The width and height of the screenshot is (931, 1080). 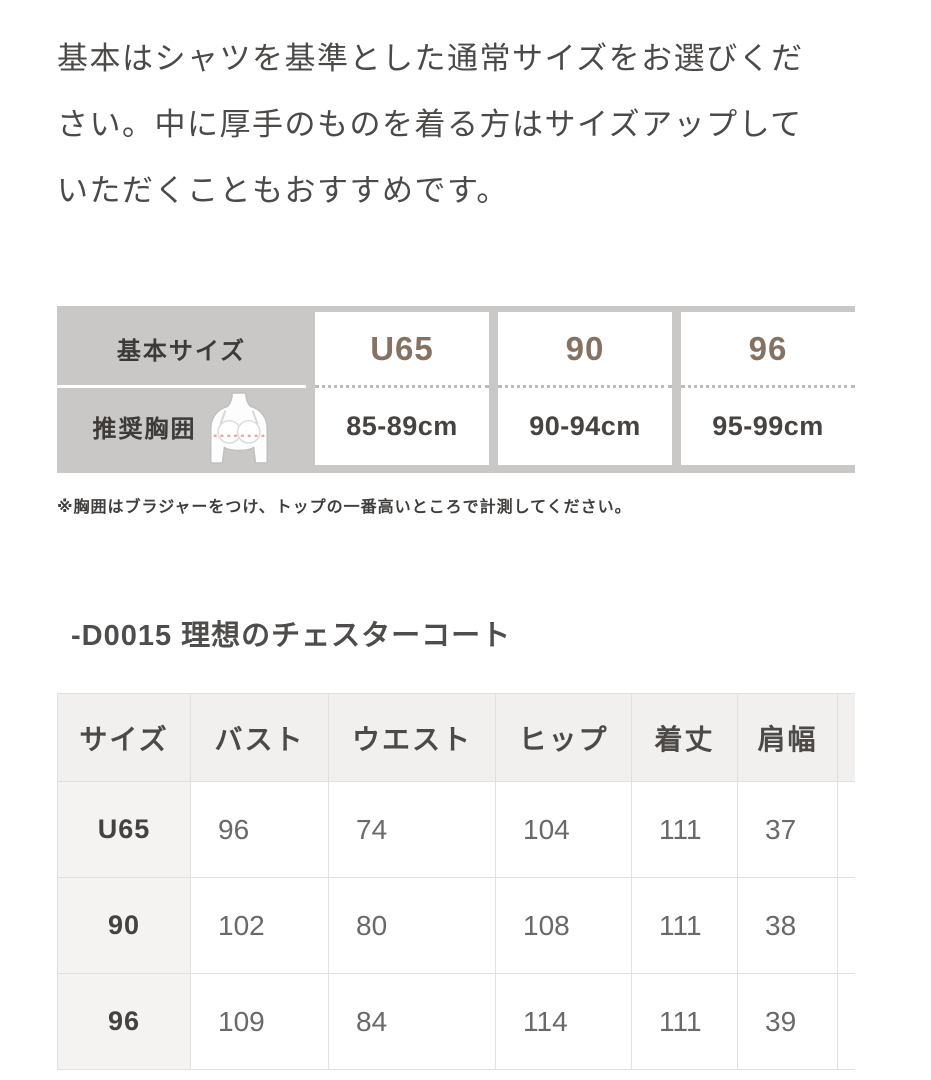 I want to click on size-cell: 90, so click(x=585, y=350).